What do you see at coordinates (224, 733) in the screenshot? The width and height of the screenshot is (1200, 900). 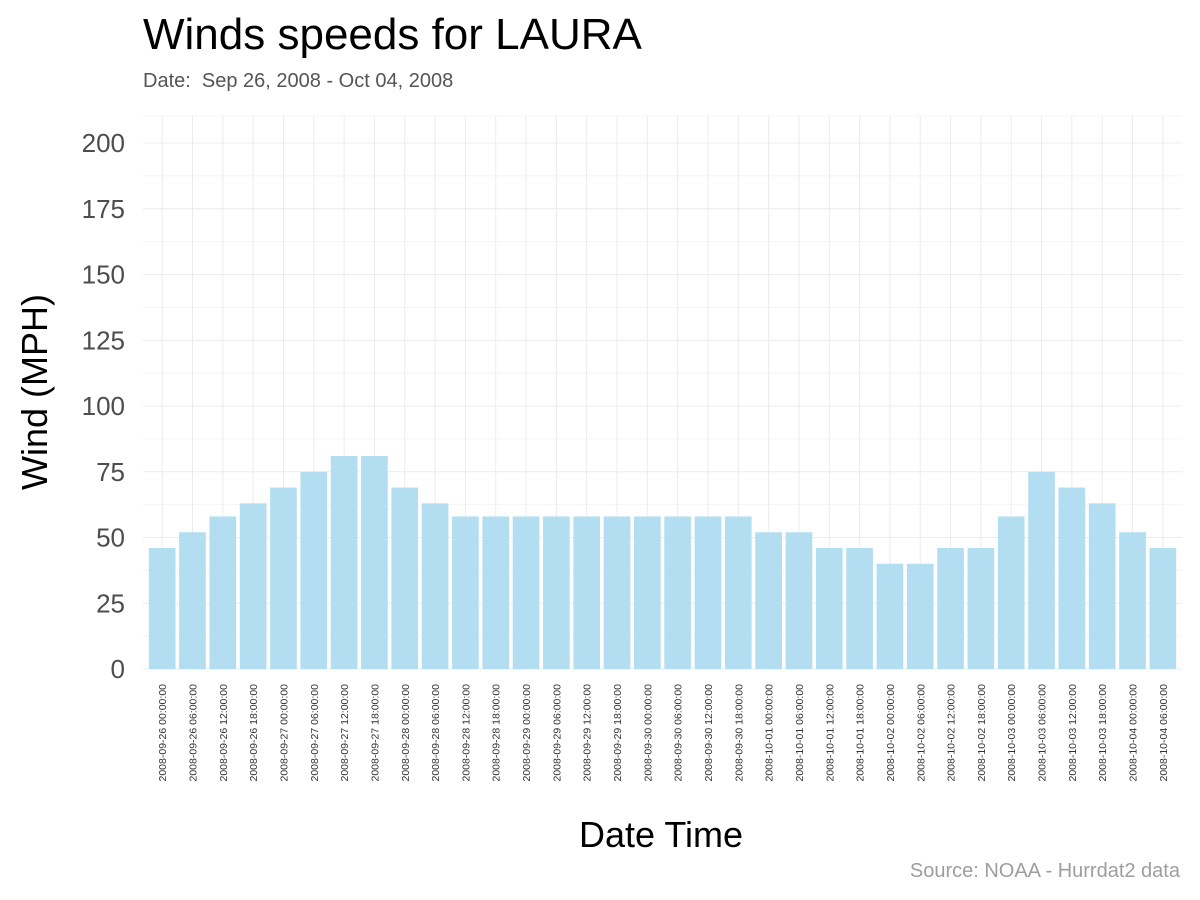 I see `x-tick-label: 2008-09-26 12:00:00` at bounding box center [224, 733].